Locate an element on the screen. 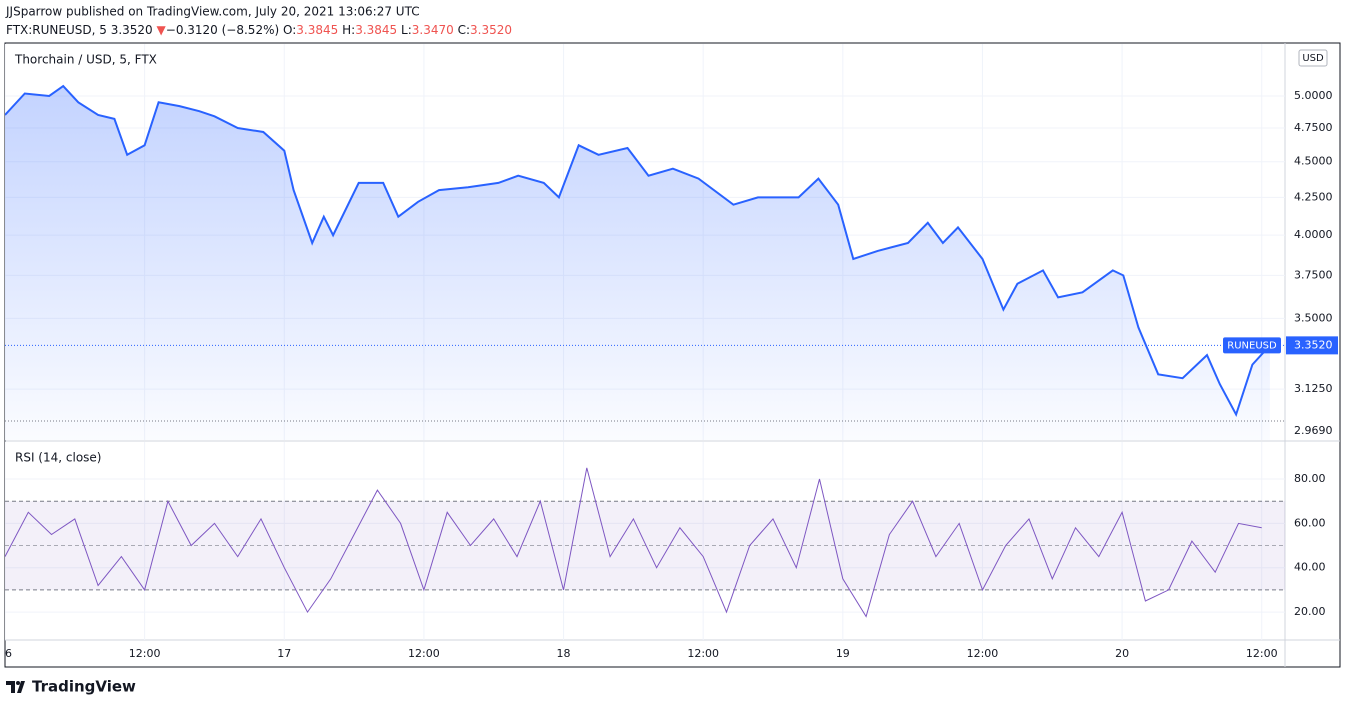  x-tick-label: 16 is located at coordinates (6, 653).